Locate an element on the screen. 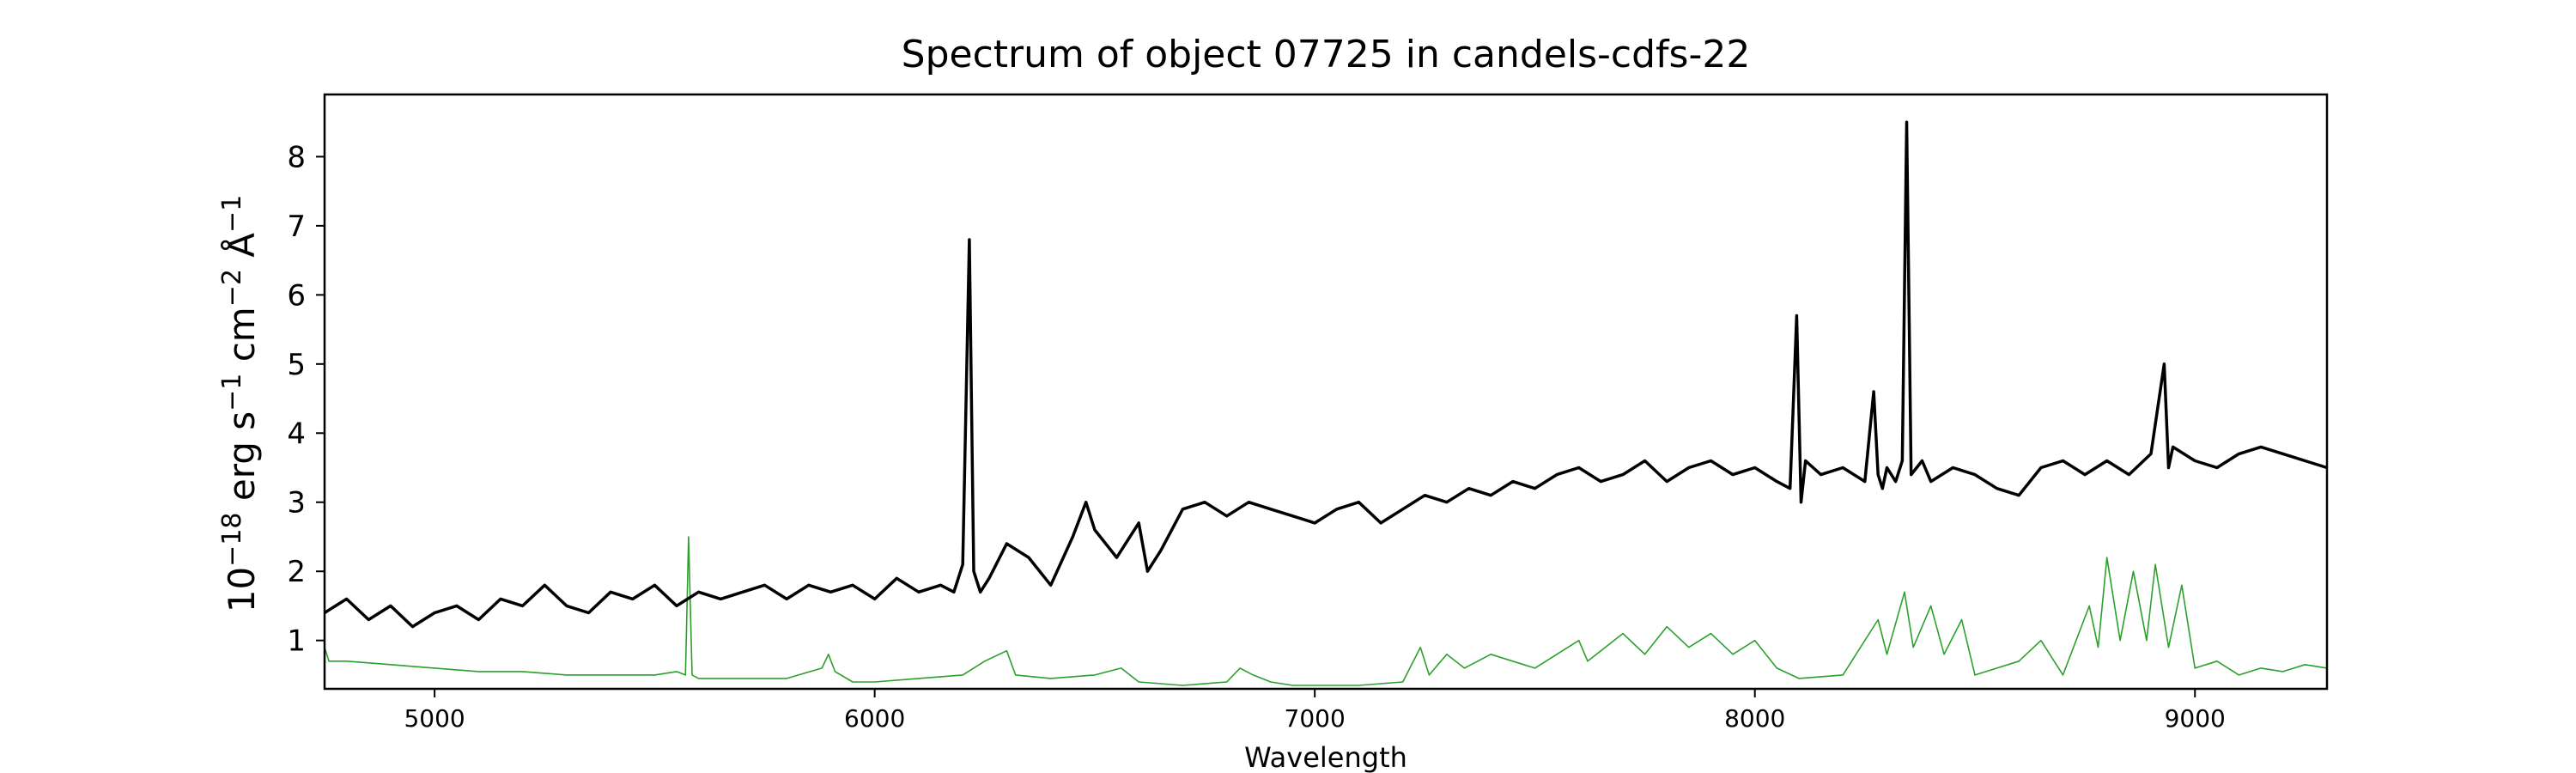  y-axis-label-unit-2: cm is located at coordinates (242, 340).